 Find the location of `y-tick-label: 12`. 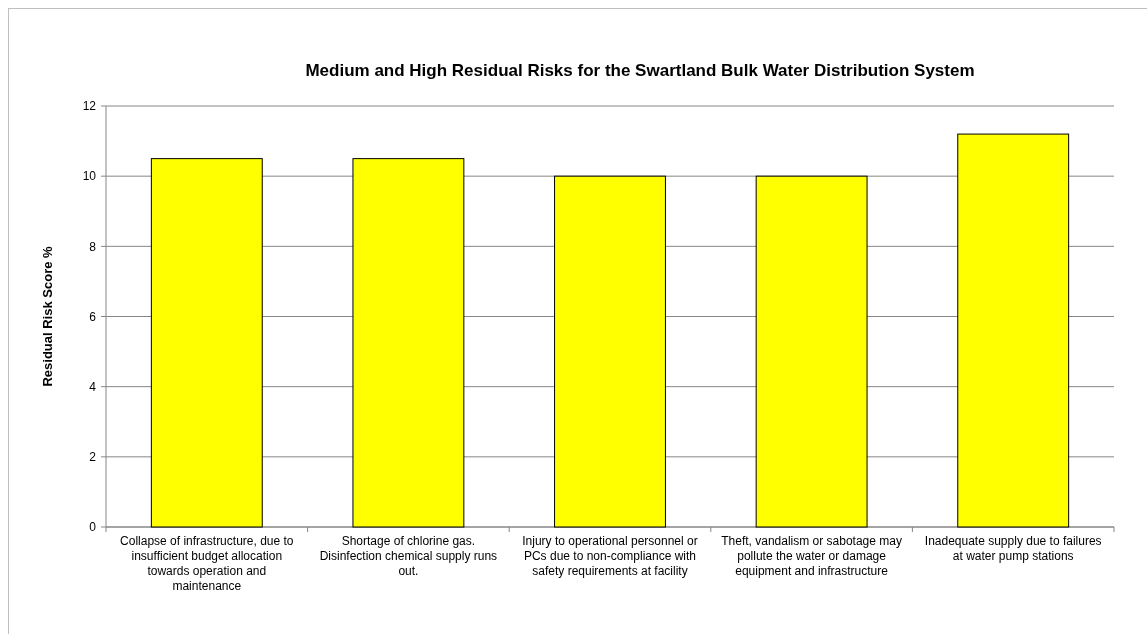

y-tick-label: 12 is located at coordinates (89, 106).